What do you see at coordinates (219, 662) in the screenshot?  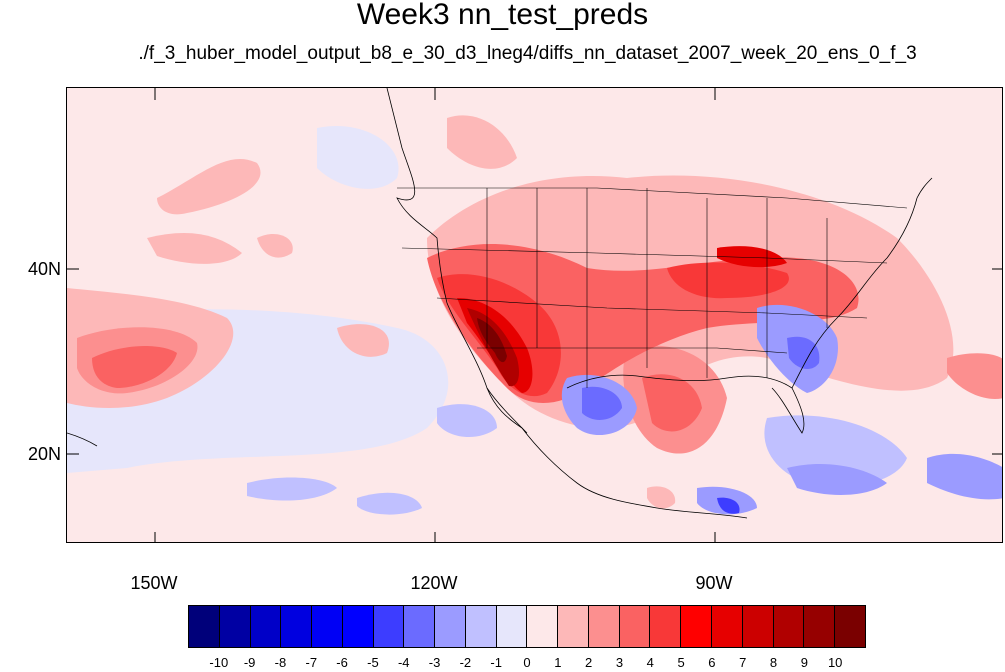 I see `colorbar-tick-label: -10` at bounding box center [219, 662].